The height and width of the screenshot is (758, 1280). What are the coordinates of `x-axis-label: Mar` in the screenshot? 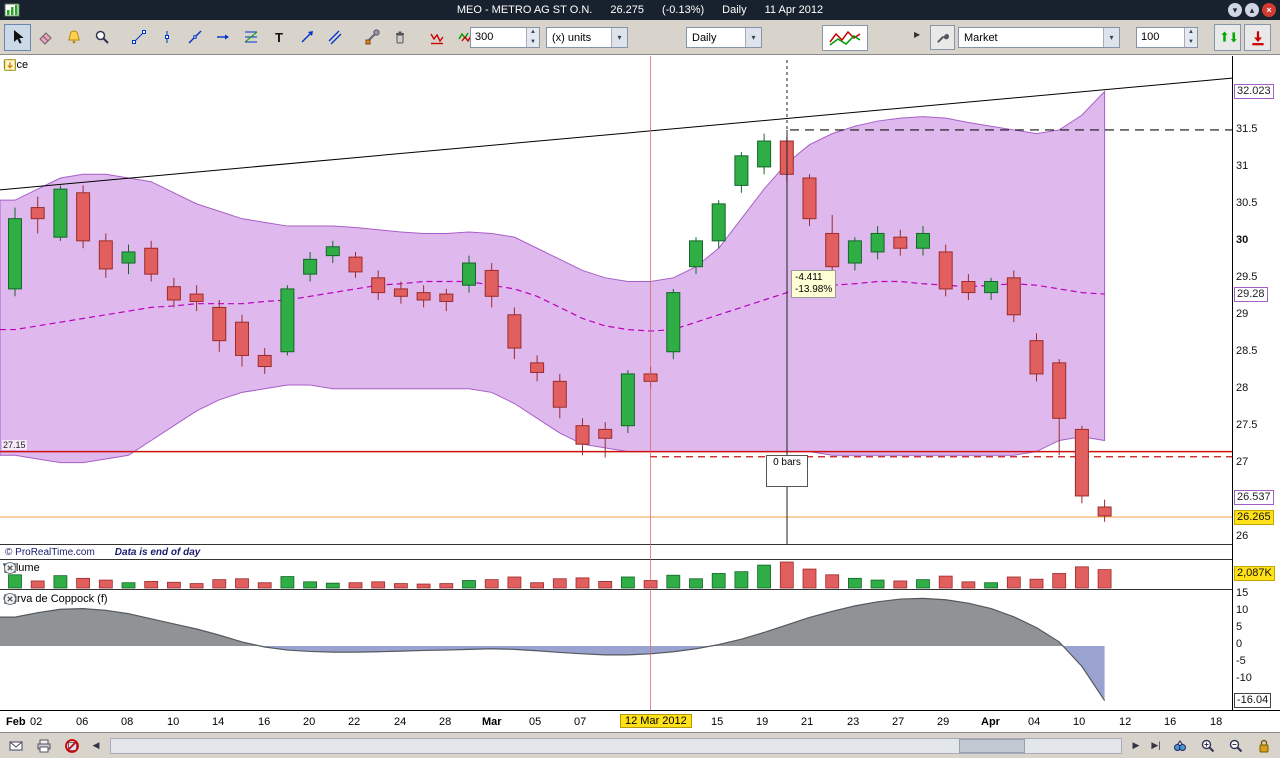 It's located at (492, 722).